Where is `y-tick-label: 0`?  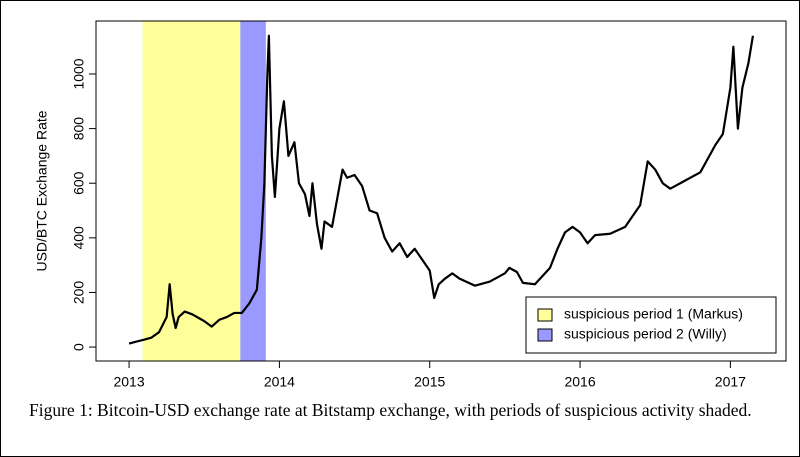 y-tick-label: 0 is located at coordinates (79, 347).